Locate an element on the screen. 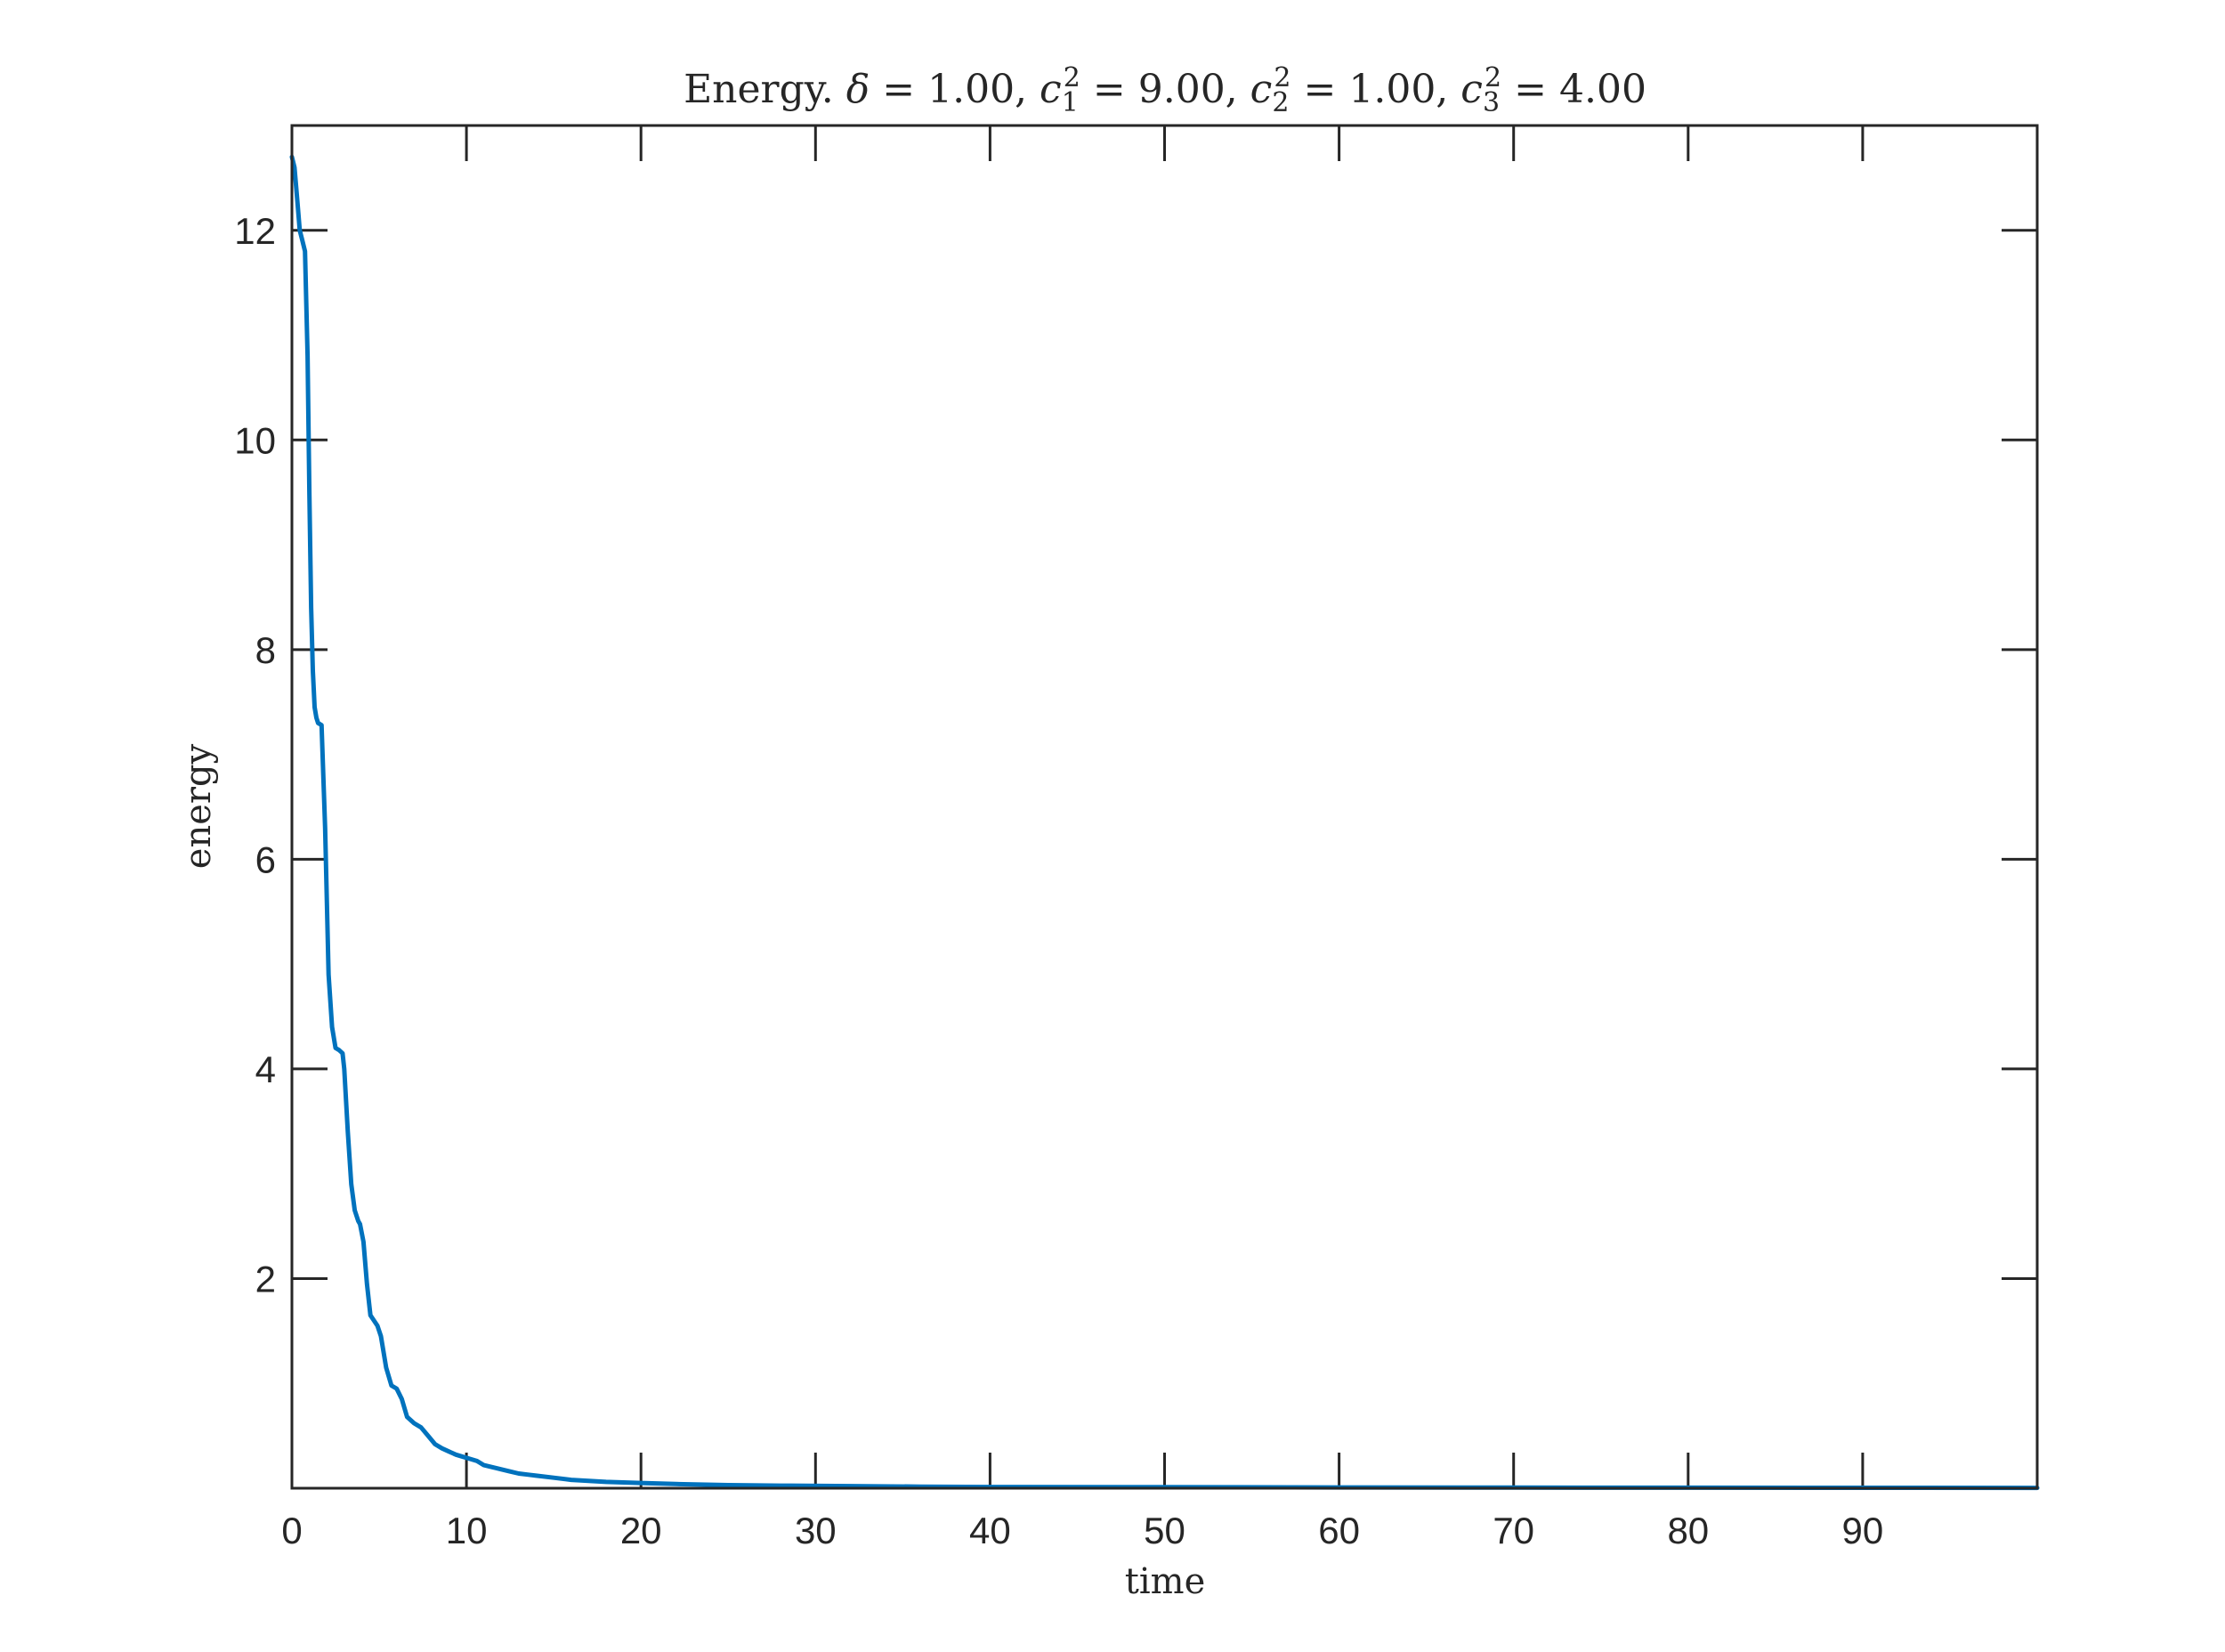 The image size is (2225, 1652). x-axis-label: time is located at coordinates (1165, 1581).